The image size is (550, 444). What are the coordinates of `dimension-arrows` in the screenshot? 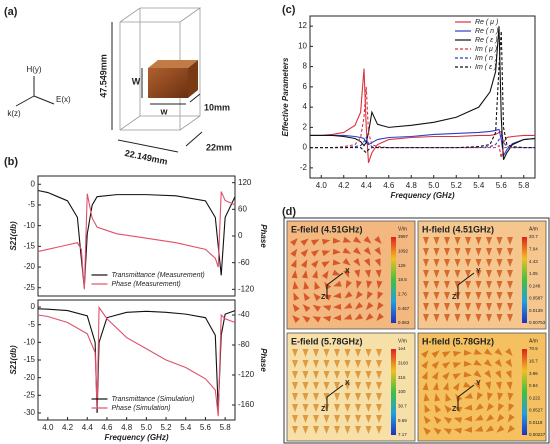 It's located at (109, 87).